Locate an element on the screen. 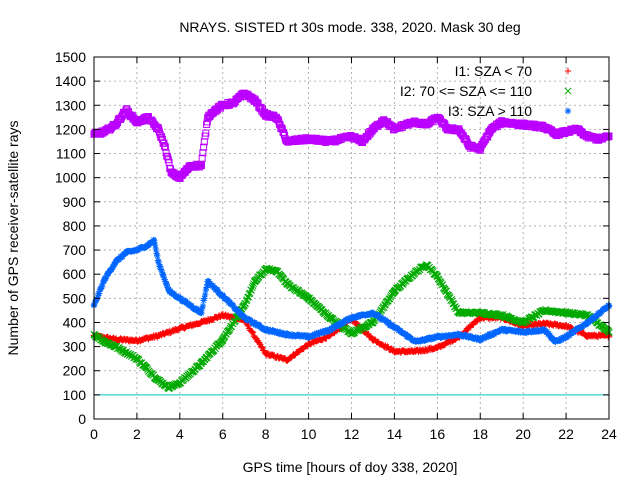  x-tick-label: 0 is located at coordinates (94, 434).